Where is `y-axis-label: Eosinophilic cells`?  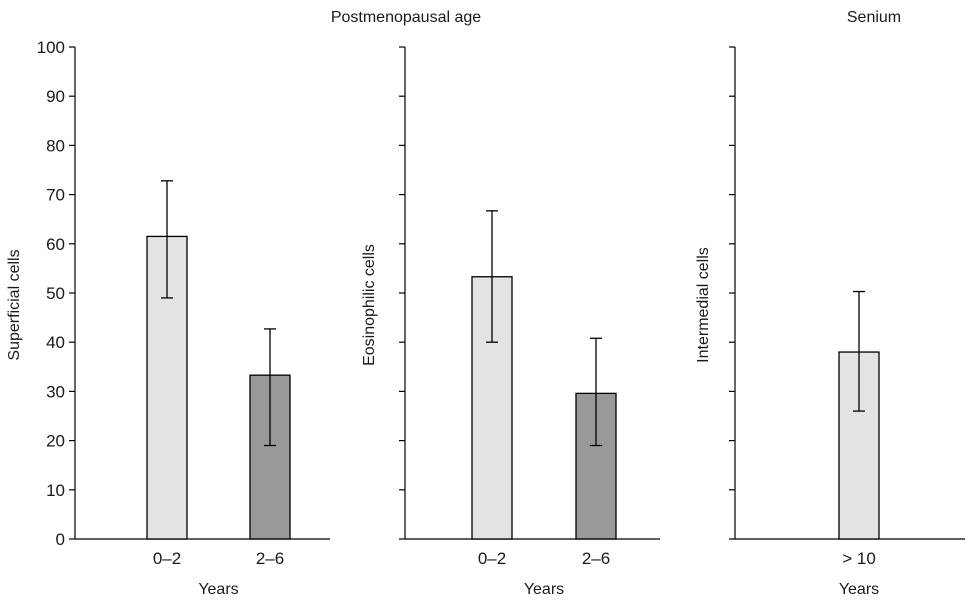
y-axis-label: Eosinophilic cells is located at coordinates (369, 305).